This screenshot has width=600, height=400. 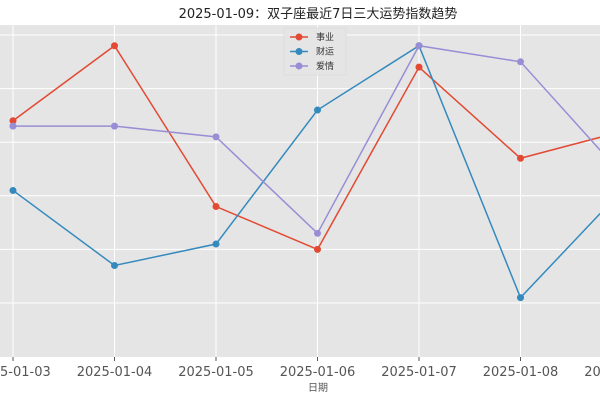 I want to click on chart-title: 2025-01-09：双子座最近7日三大运势指数趋势, so click(x=318, y=14).